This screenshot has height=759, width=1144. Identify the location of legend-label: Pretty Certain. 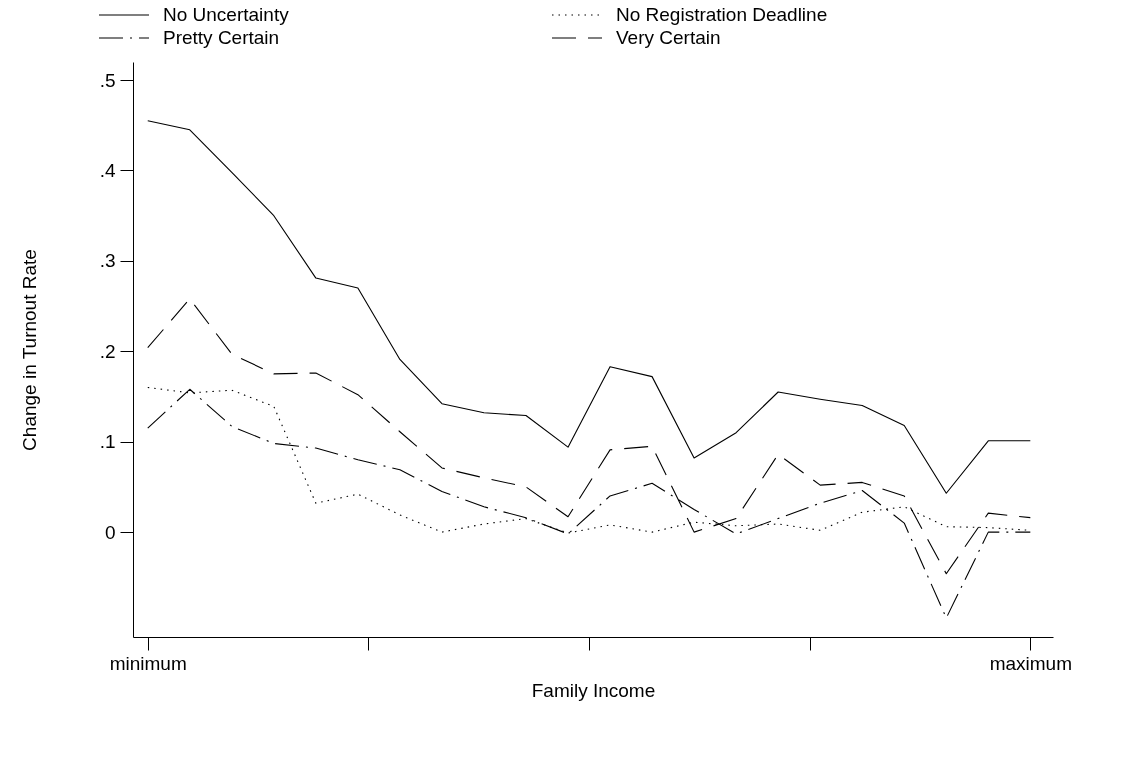
(221, 37).